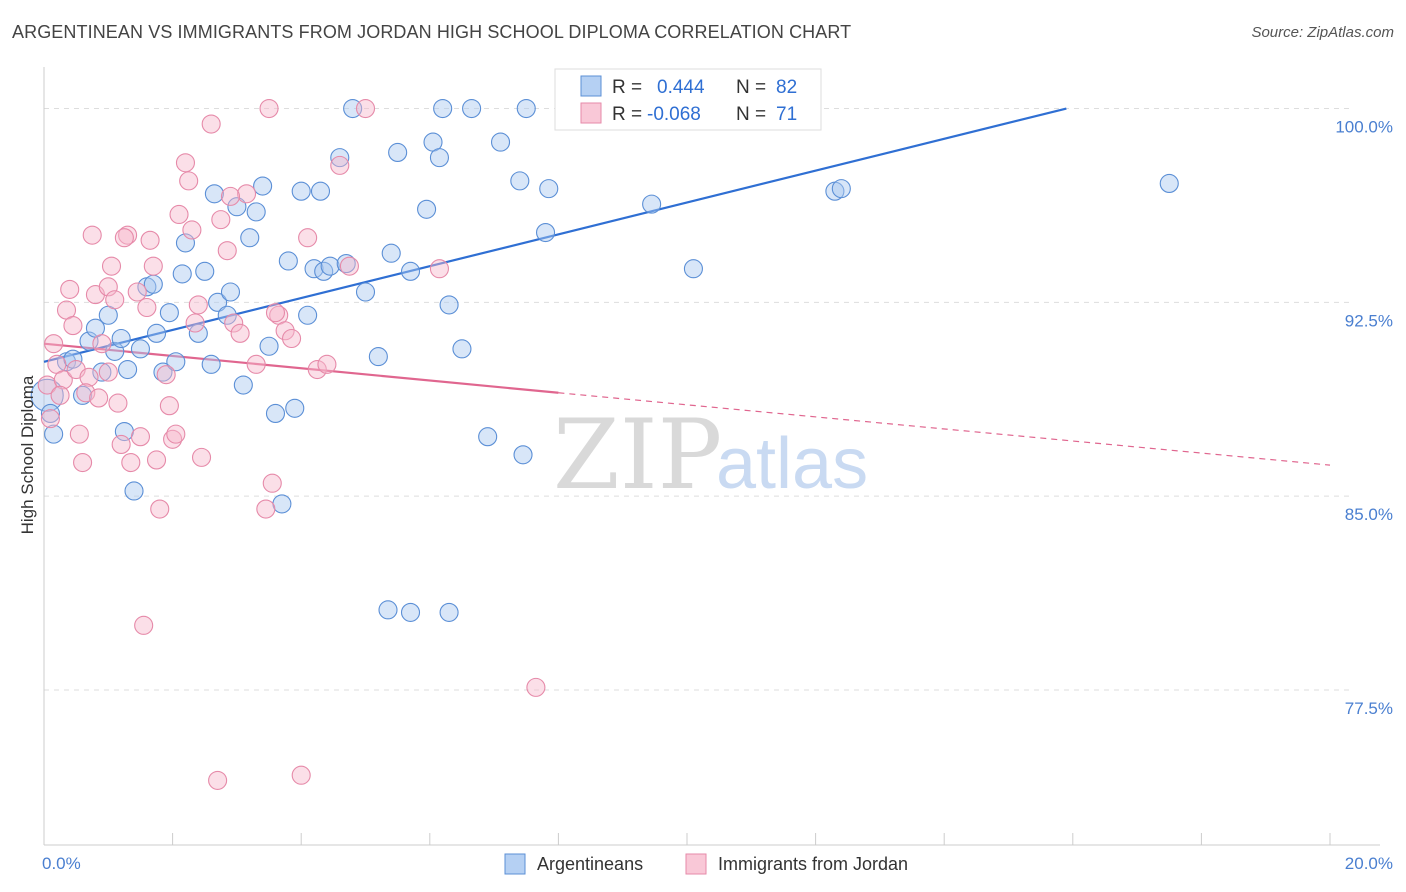 The image size is (1406, 892). I want to click on y-axis-title: High School Diploma, so click(27, 454).